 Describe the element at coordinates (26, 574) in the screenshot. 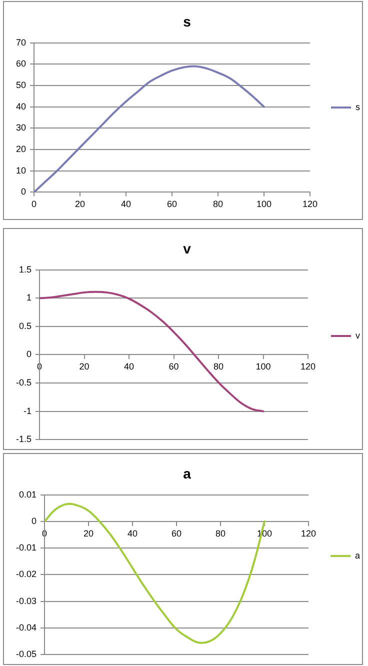

I see `y-tick-label: -0.02` at that location.